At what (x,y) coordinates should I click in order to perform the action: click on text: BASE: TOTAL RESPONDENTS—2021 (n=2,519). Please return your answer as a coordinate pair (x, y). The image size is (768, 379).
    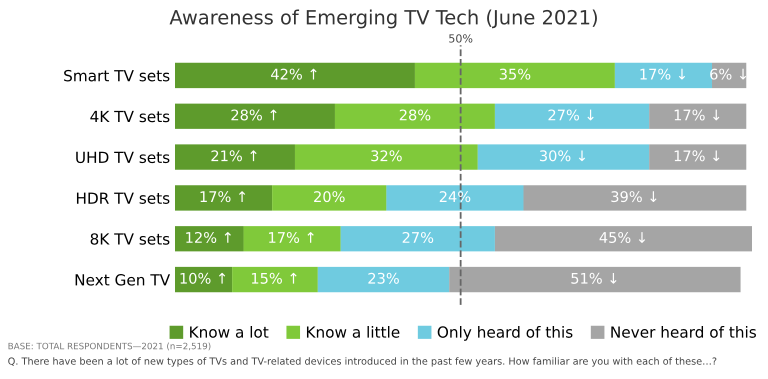
    Looking at the image, I should click on (109, 346).